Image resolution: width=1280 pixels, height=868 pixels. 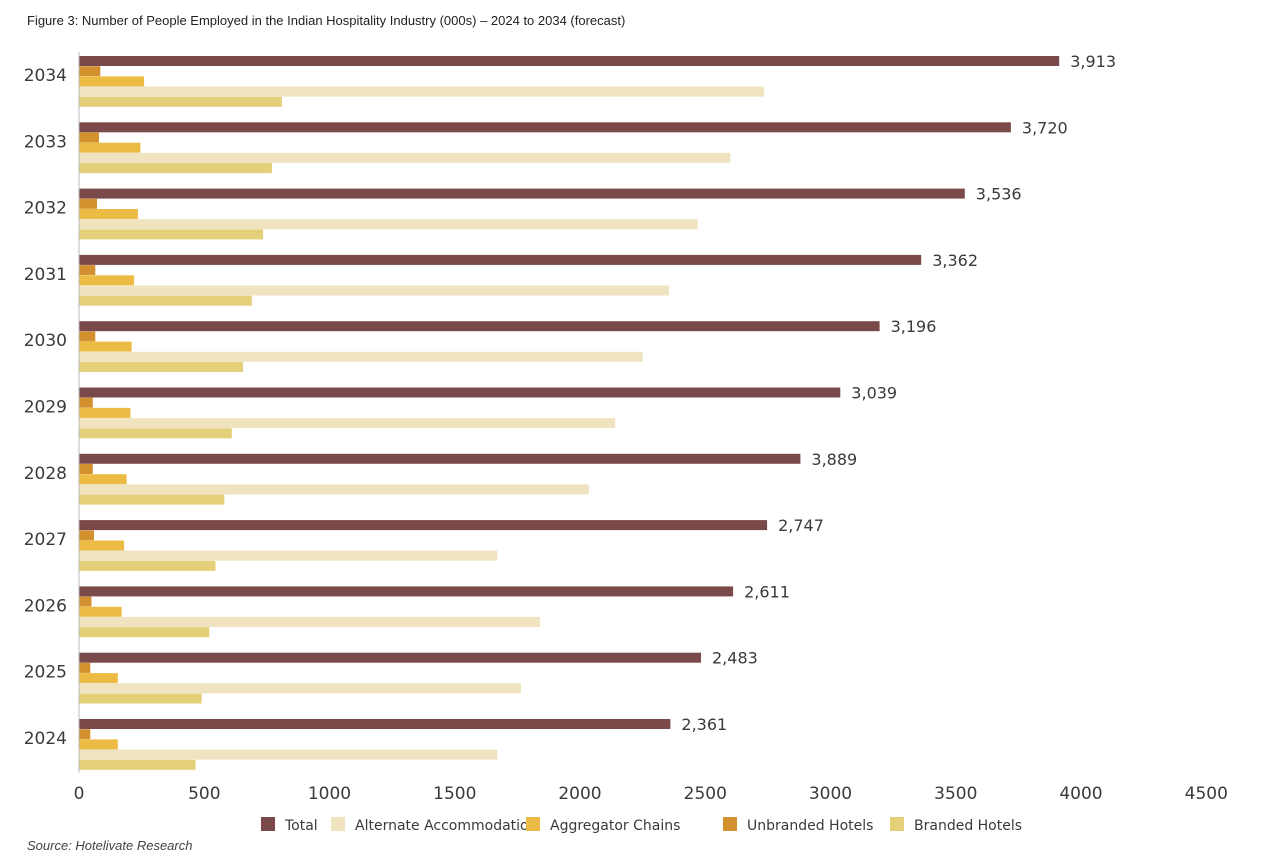 What do you see at coordinates (87, 336) in the screenshot?
I see `bar-unbranded-hotels-2030` at bounding box center [87, 336].